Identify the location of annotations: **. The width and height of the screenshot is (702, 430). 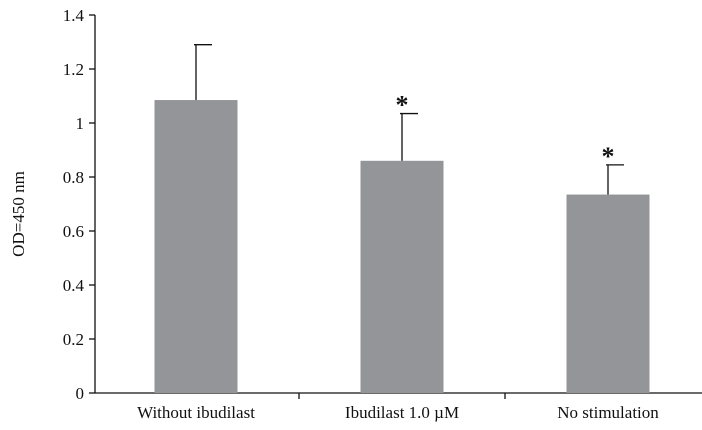
(505, 131).